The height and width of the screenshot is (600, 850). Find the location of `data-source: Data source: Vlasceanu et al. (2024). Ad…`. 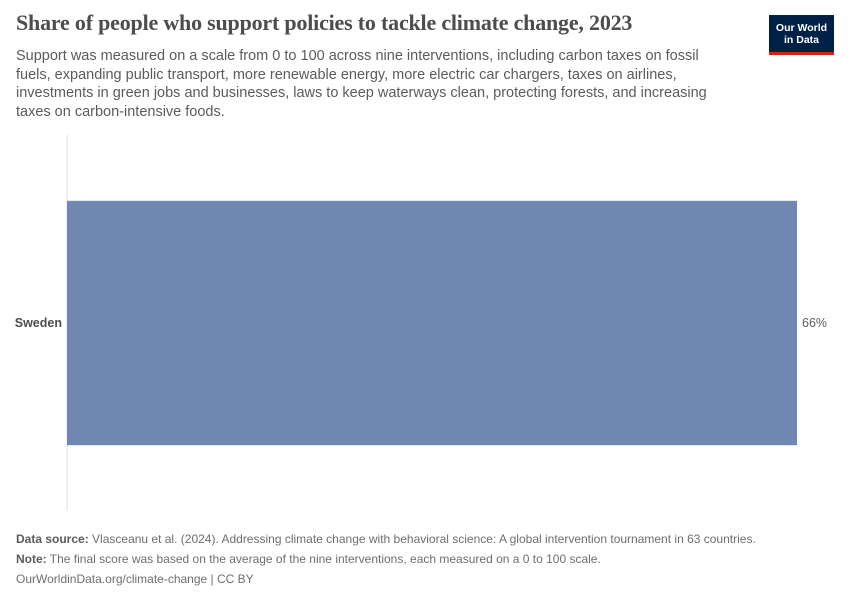

data-source: Data source: Vlasceanu et al. (2024). Ad… is located at coordinates (426, 539).